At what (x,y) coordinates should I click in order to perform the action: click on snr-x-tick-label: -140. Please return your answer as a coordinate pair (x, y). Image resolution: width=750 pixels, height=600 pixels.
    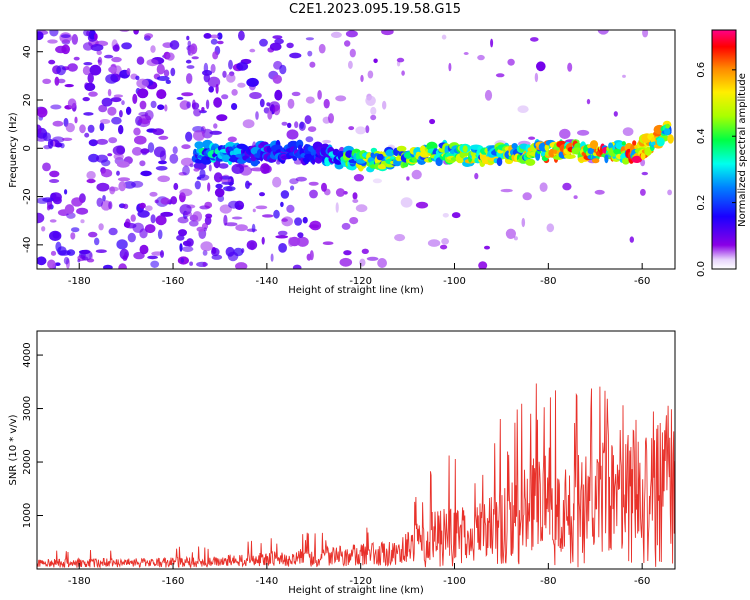
    Looking at the image, I should click on (267, 581).